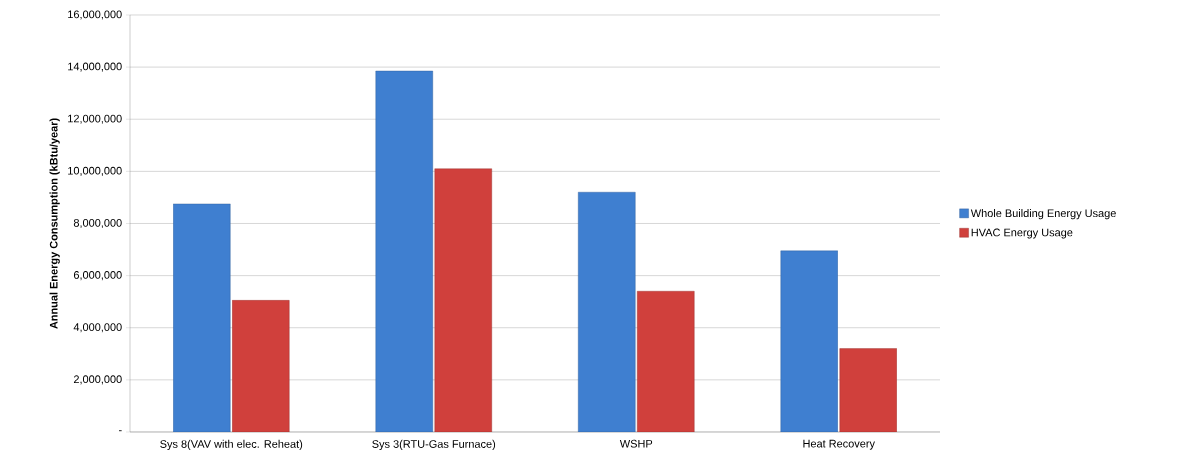 The image size is (1191, 464). Describe the element at coordinates (97, 380) in the screenshot. I see `y-tick-label: 2,000,000` at that location.